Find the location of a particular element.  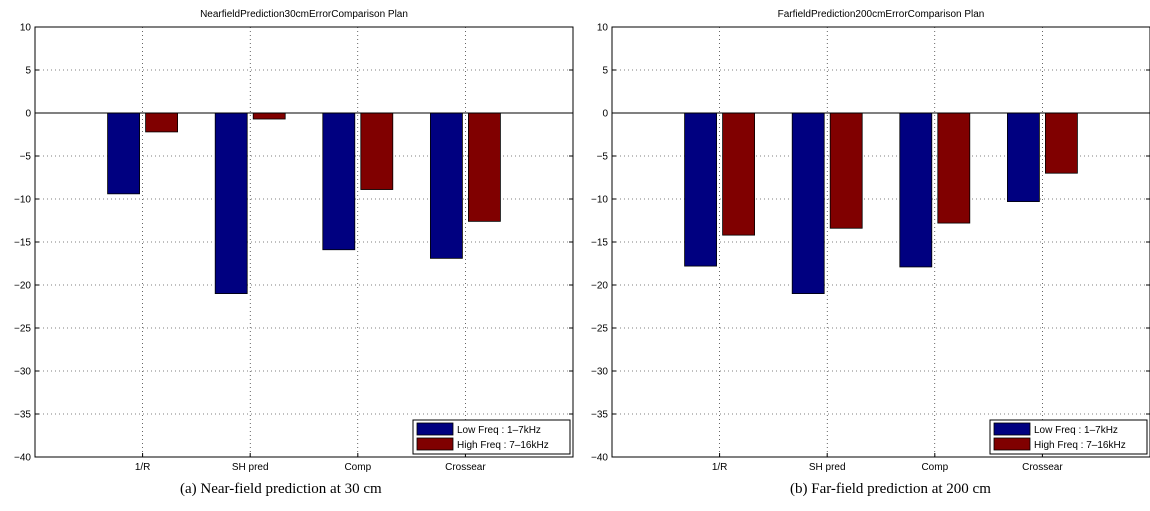

figure-caption: (b) Far-field prediction at 200 cm is located at coordinates (890, 489).